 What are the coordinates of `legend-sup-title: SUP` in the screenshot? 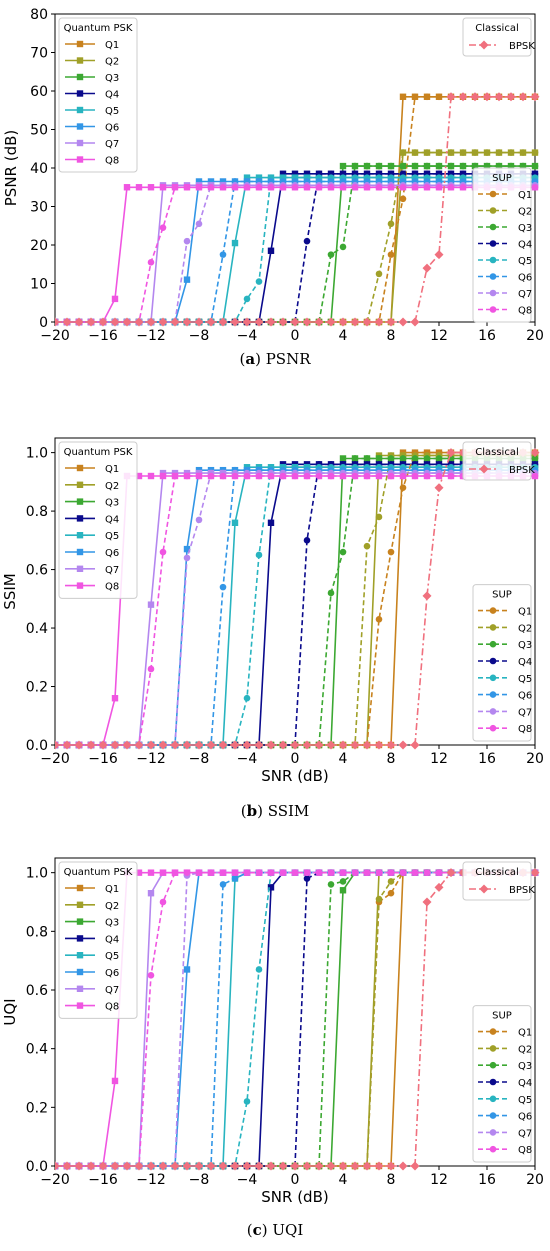 It's located at (502, 595).